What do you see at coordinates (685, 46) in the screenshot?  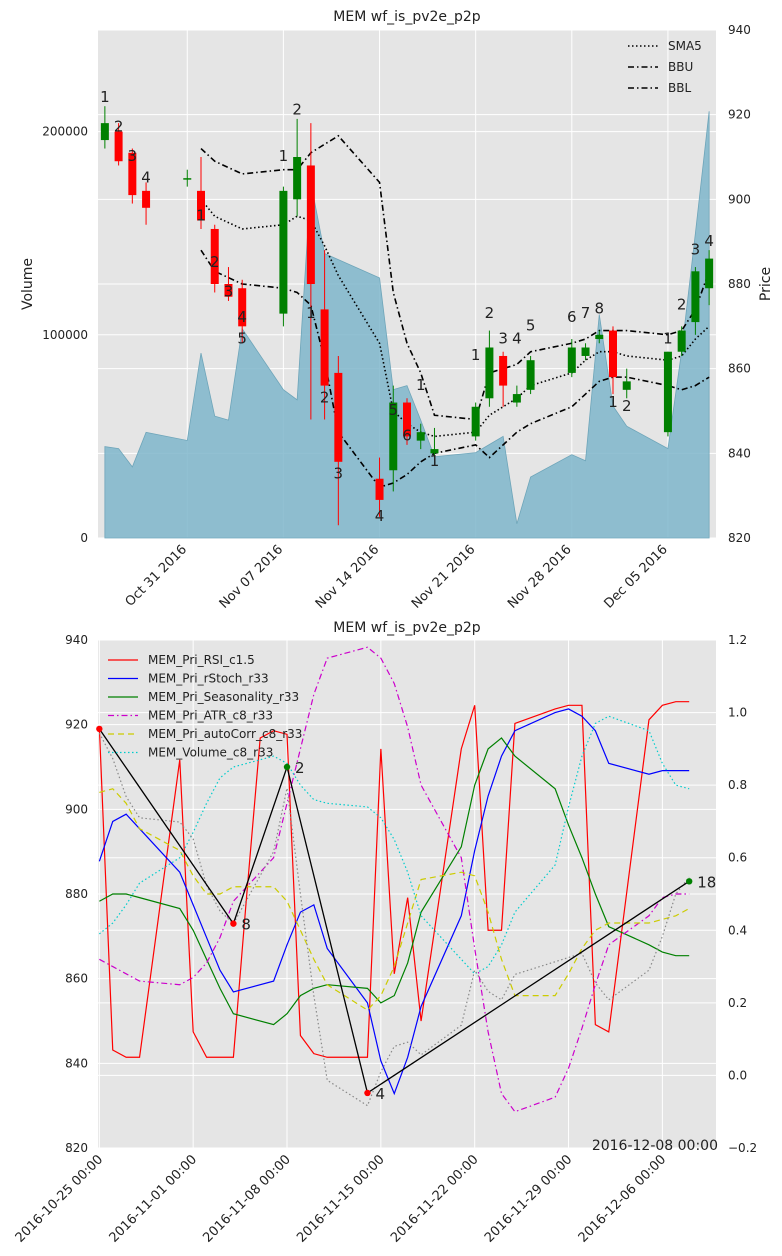 I see `legend-label: SMA5` at bounding box center [685, 46].